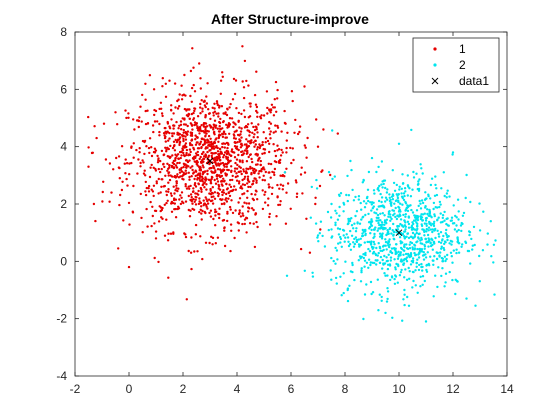 This screenshot has width=560, height=420. What do you see at coordinates (237, 389) in the screenshot?
I see `x-tick-label: 4` at bounding box center [237, 389].